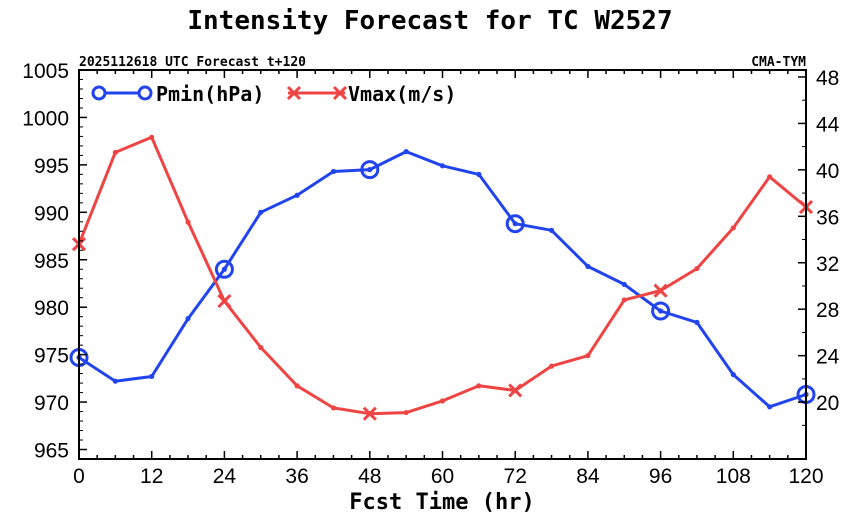 This screenshot has width=860, height=525. Describe the element at coordinates (294, 93) in the screenshot. I see `legend-vmax-marker-left` at that location.